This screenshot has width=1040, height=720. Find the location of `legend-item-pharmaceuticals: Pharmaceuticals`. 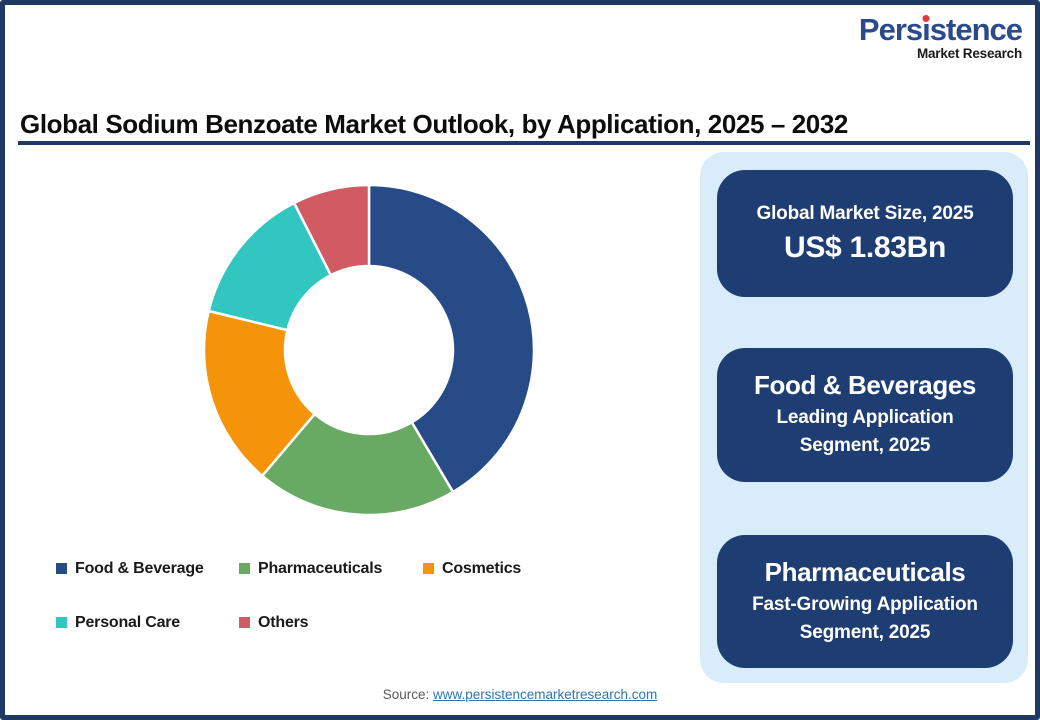

legend-item-pharmaceuticals: Pharmaceuticals is located at coordinates (331, 568).